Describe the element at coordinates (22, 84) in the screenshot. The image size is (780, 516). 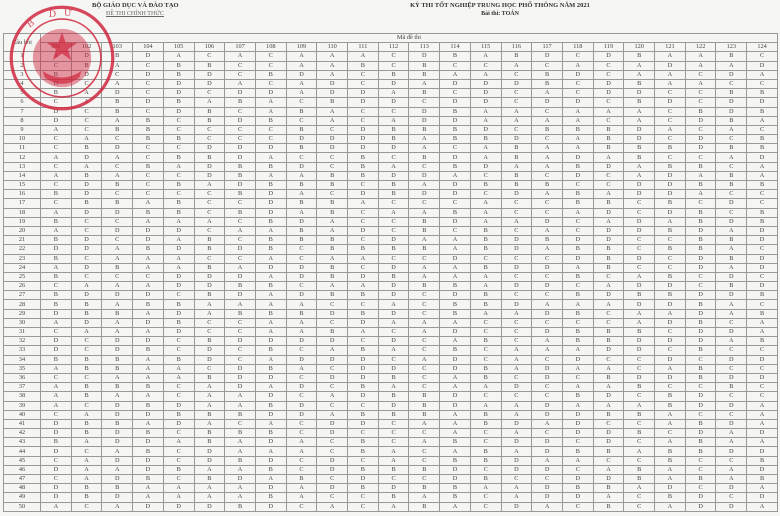
I see `question-number: 4` at that location.